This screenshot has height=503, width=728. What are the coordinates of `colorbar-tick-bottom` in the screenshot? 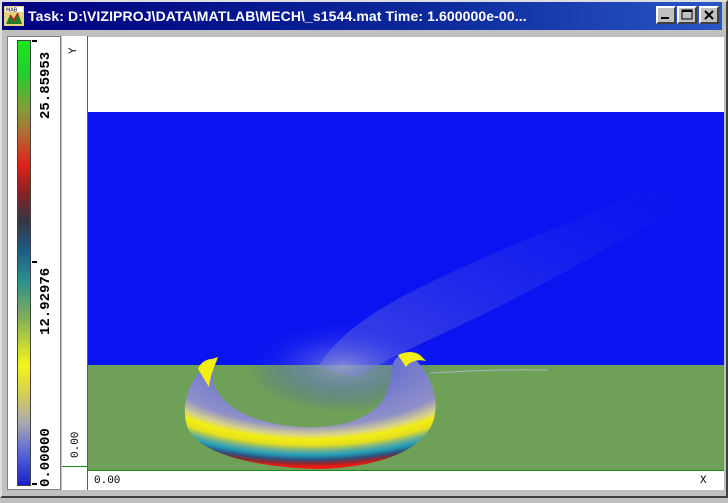 It's located at (34, 484).